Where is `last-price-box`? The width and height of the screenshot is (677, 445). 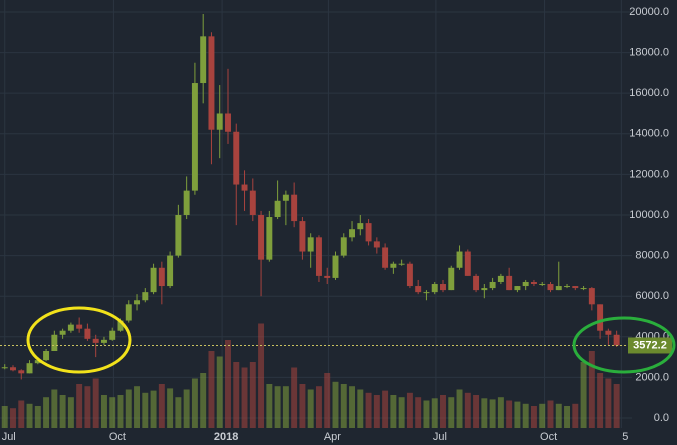
last-price-box is located at coordinates (650, 345).